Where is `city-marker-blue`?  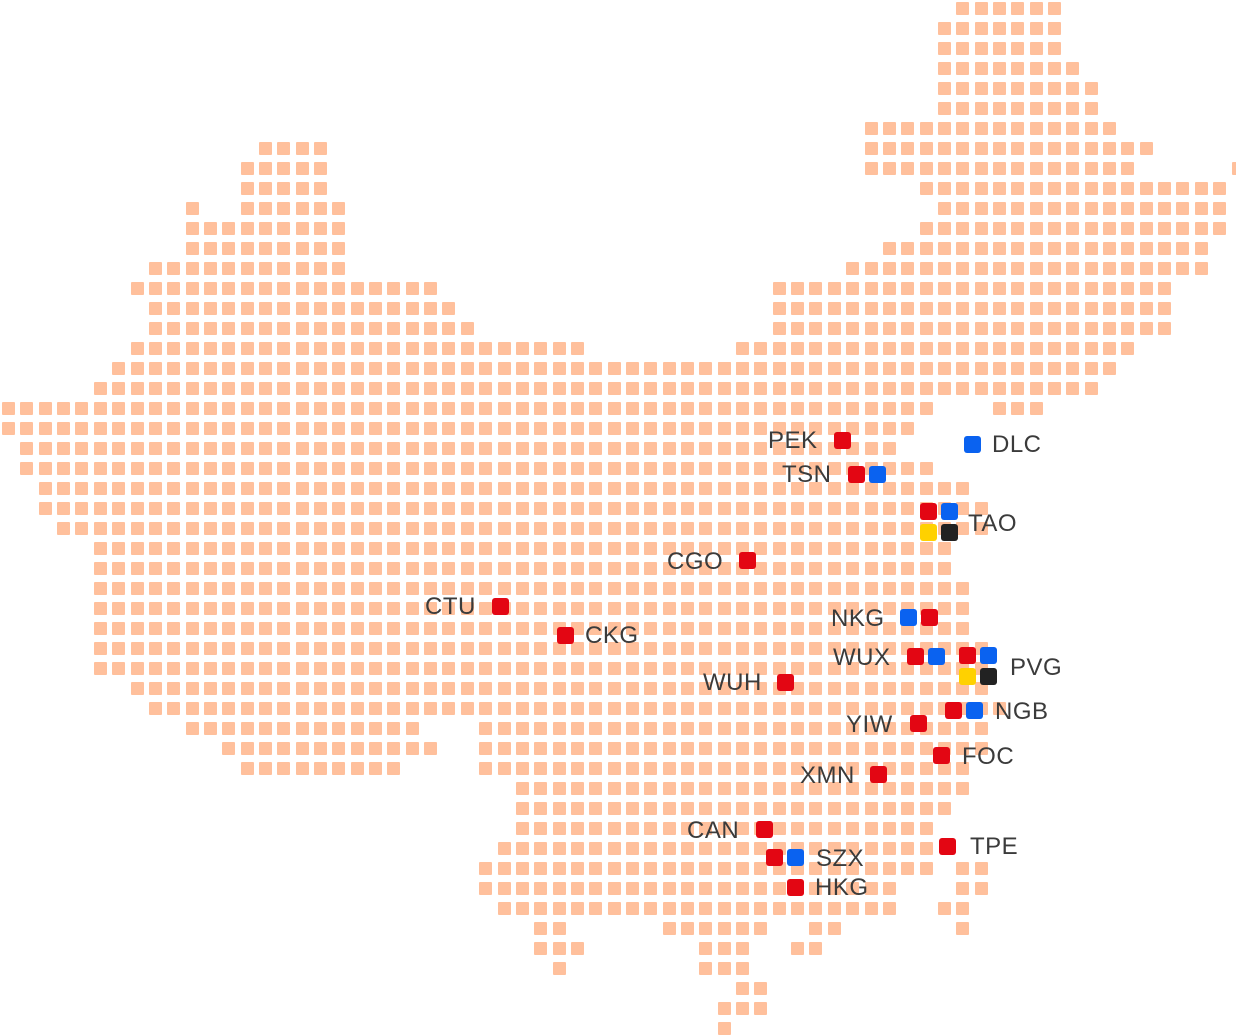
city-marker-blue is located at coordinates (972, 444).